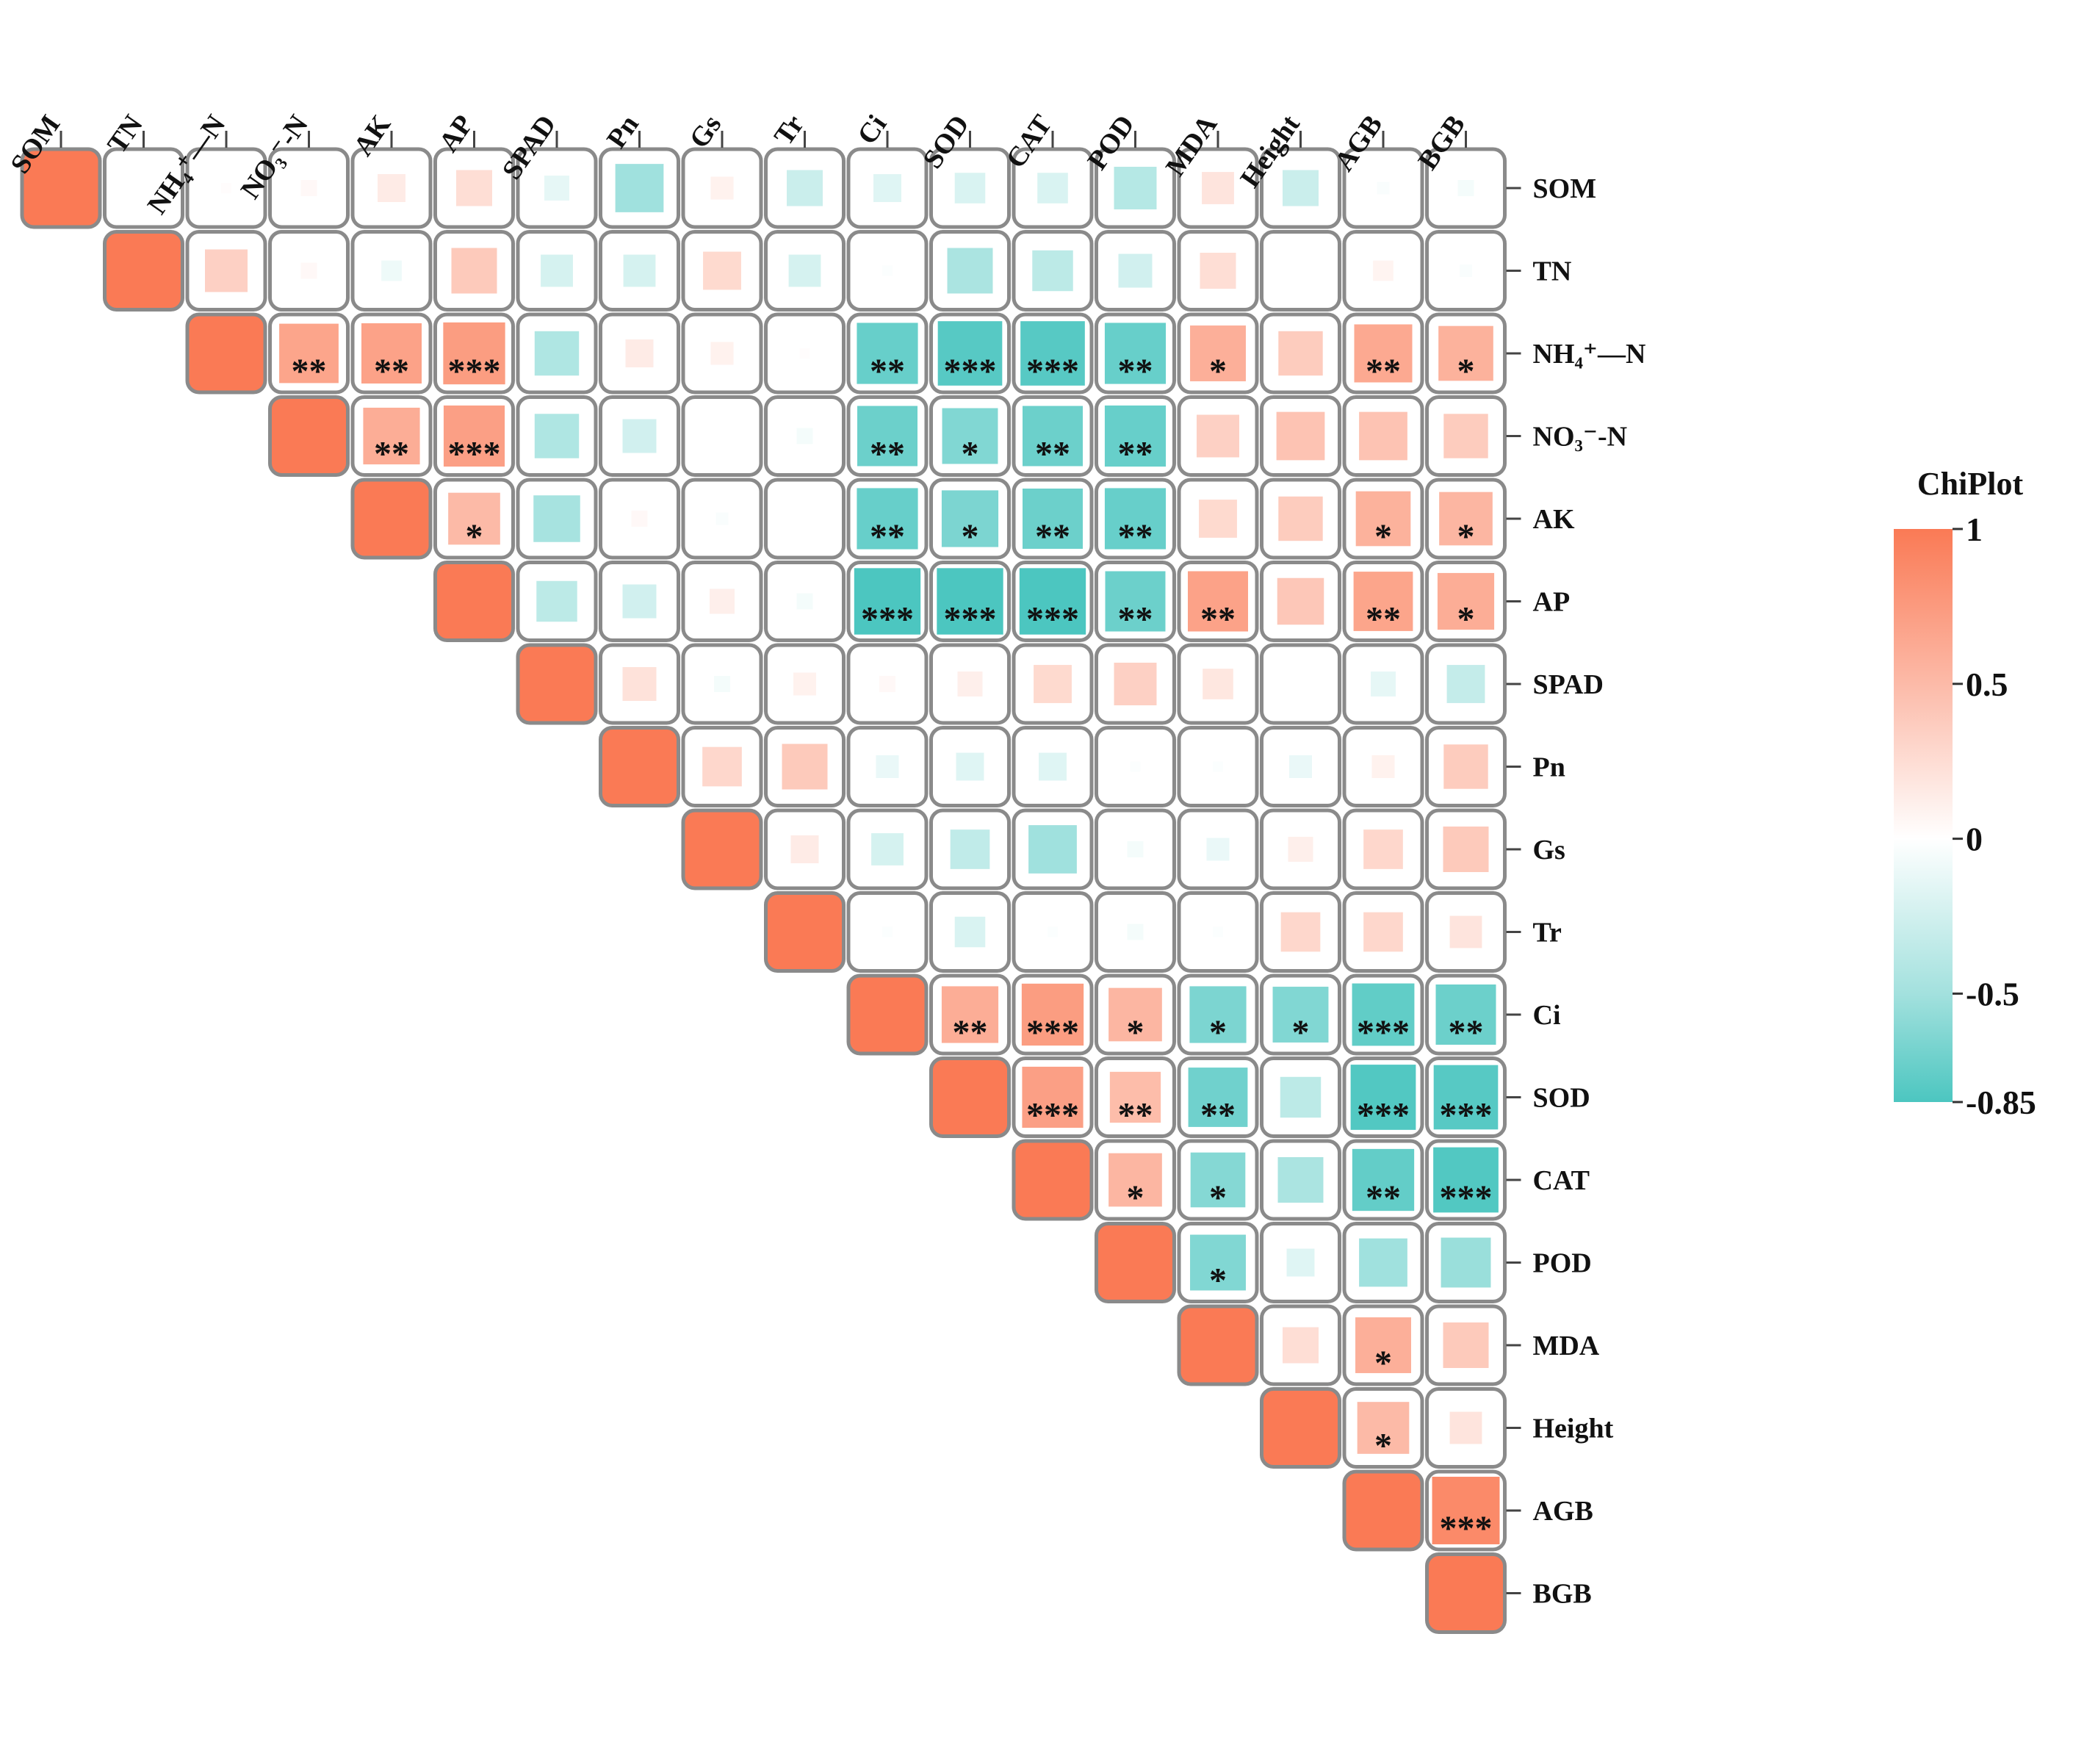  Describe the element at coordinates (706, 131) in the screenshot. I see `column-label: Gs` at that location.